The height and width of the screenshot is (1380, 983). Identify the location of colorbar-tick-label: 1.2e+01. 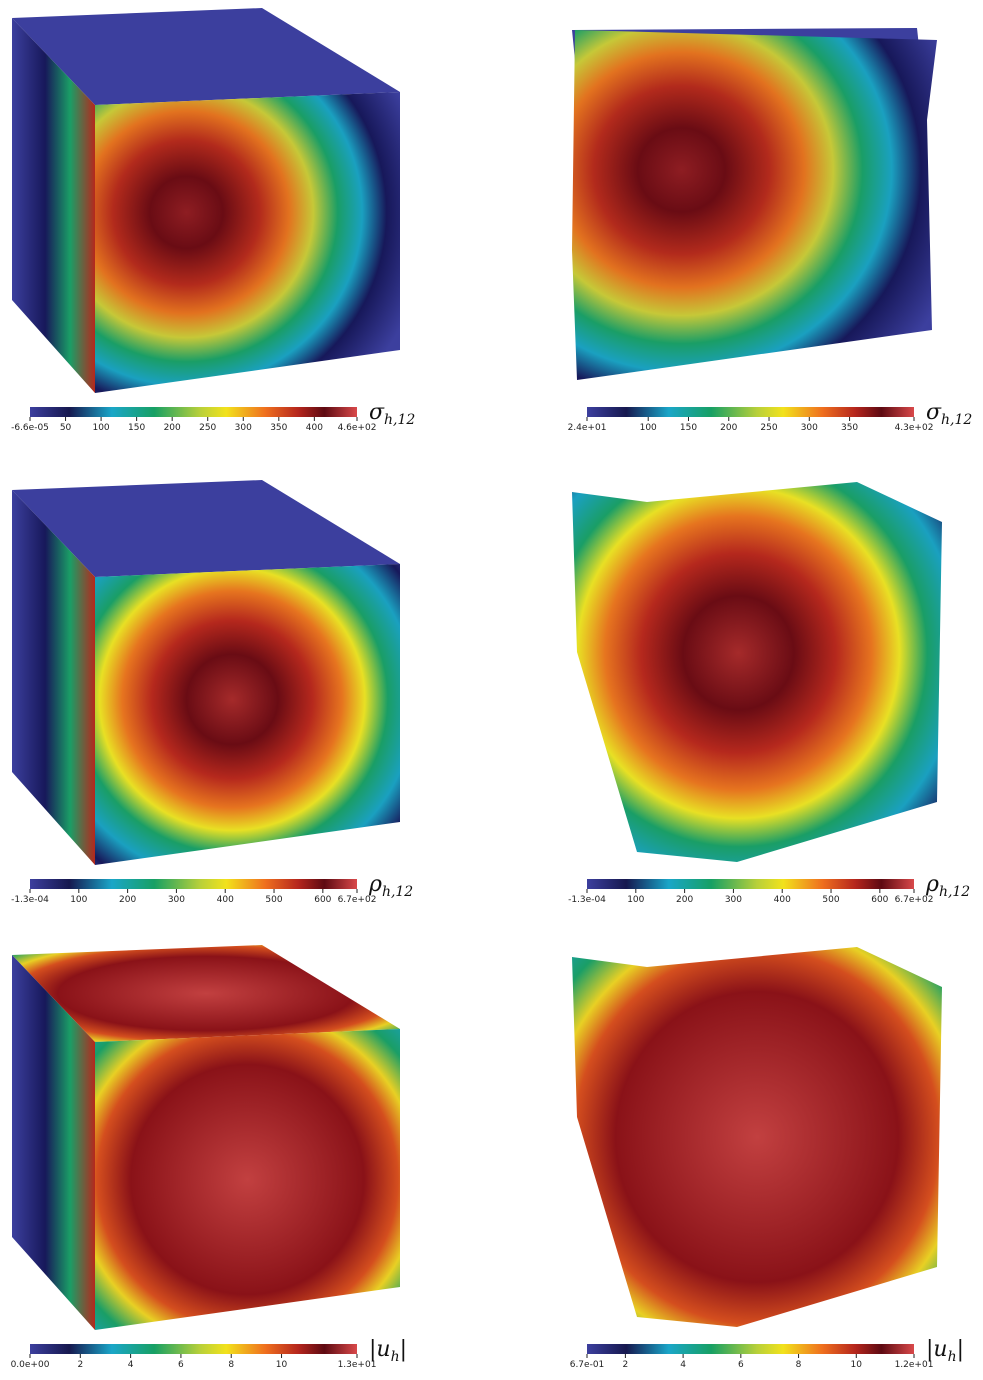
(914, 1365).